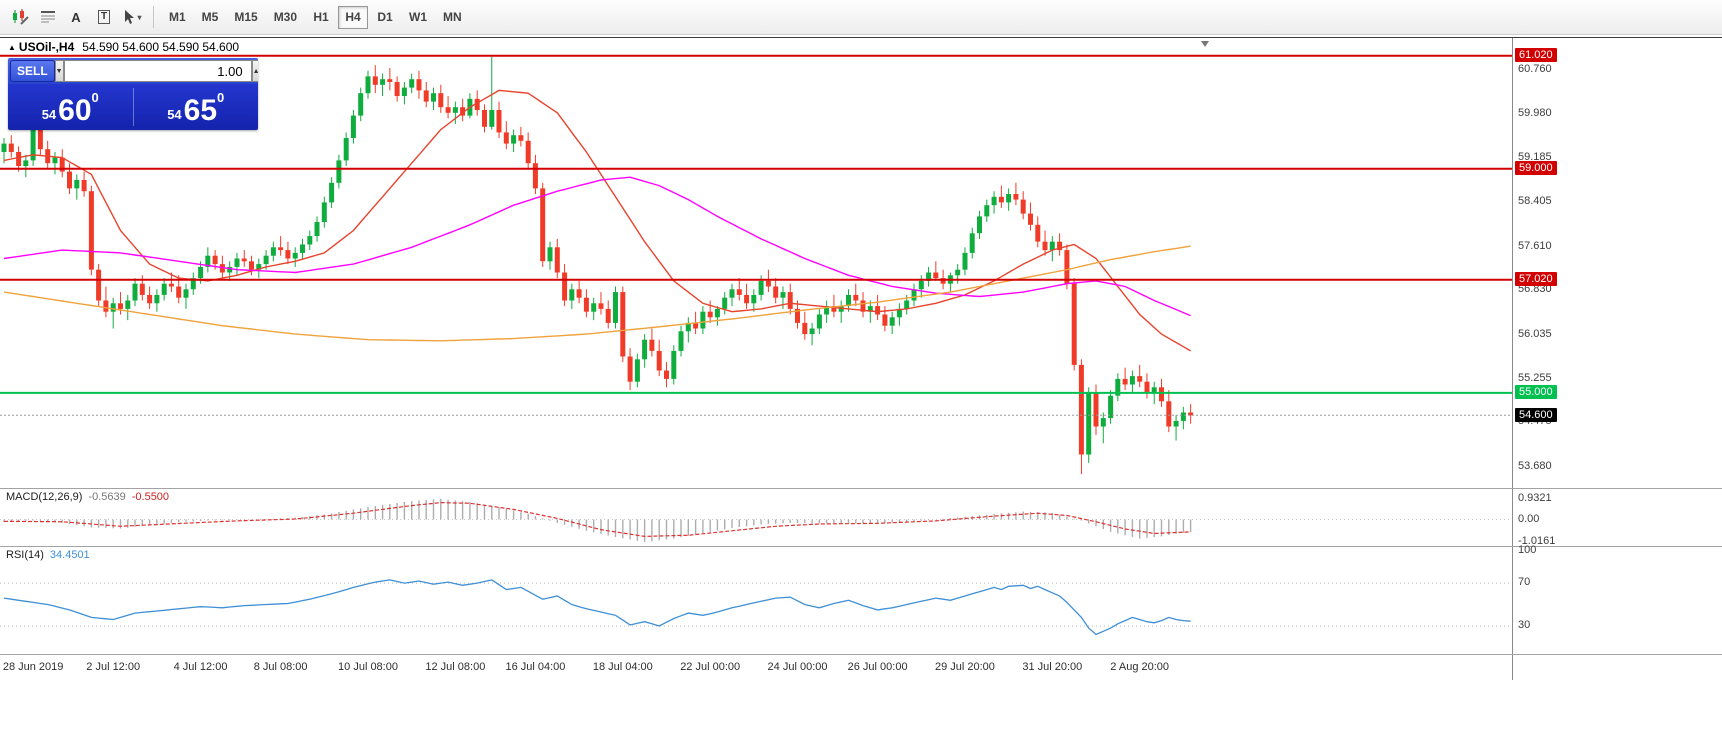  I want to click on time-axis-label: 2 Jul 12:00, so click(113, 667).